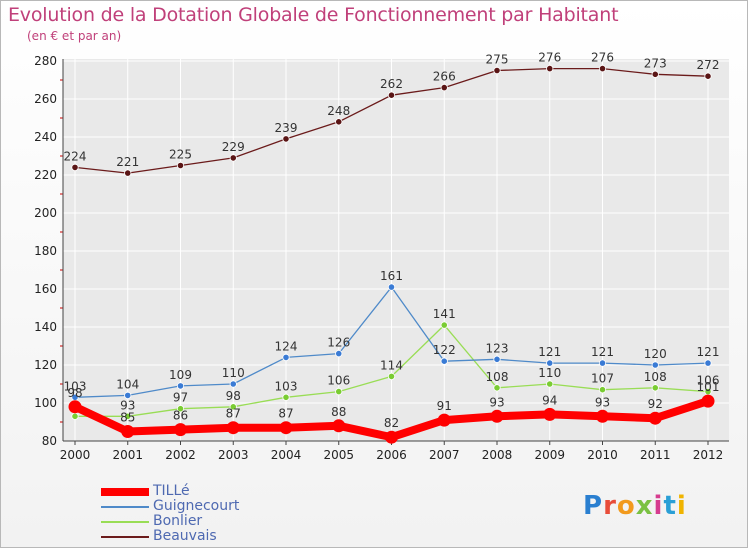  Describe the element at coordinates (497, 348) in the screenshot. I see `data-label: 123` at that location.